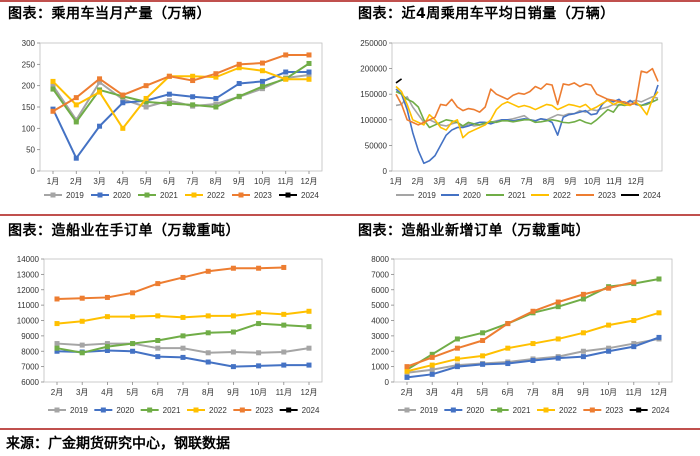 The width and height of the screenshot is (700, 456). I want to click on y-tick-label: 150000, so click(373, 94).